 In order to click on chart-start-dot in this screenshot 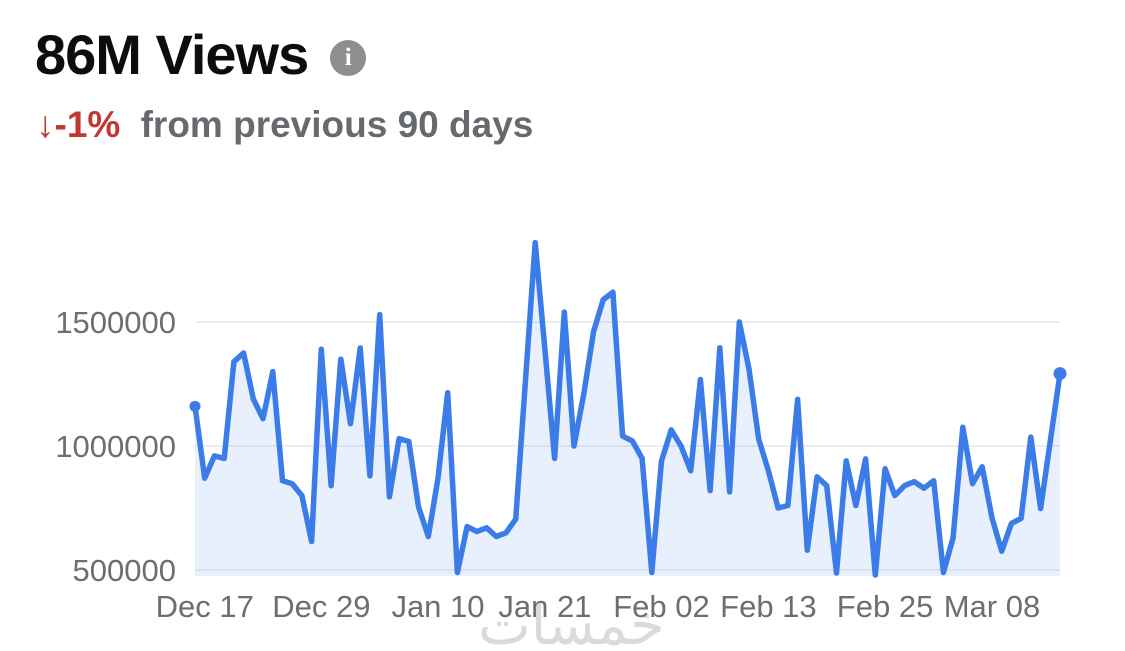, I will do `click(195, 406)`.